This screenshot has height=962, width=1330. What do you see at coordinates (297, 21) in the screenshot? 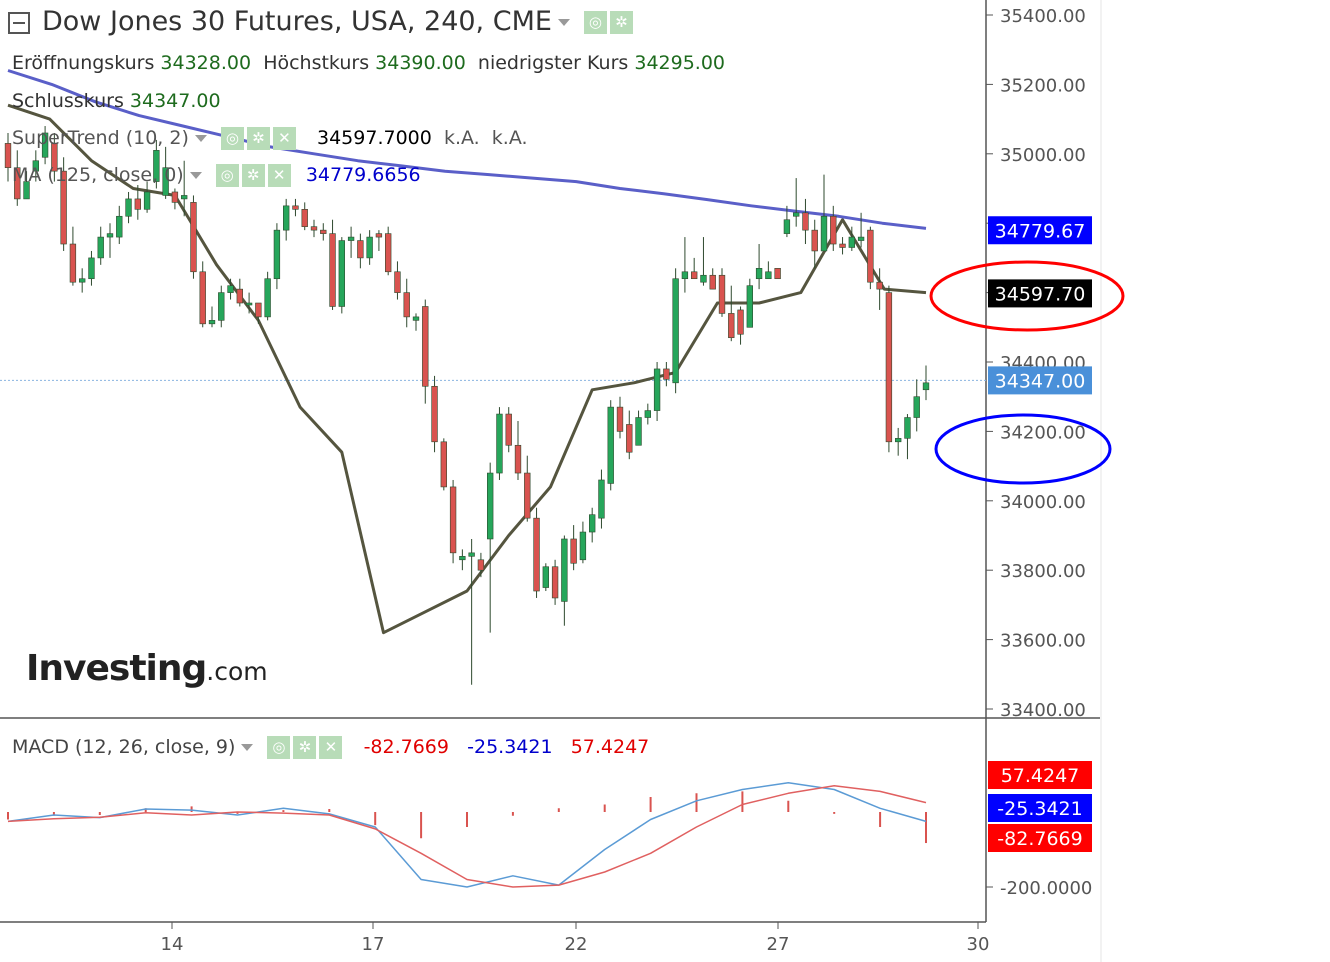
I see `chart-title-label: Dow Jones 30 Futures, USA, 240, CME` at bounding box center [297, 21].